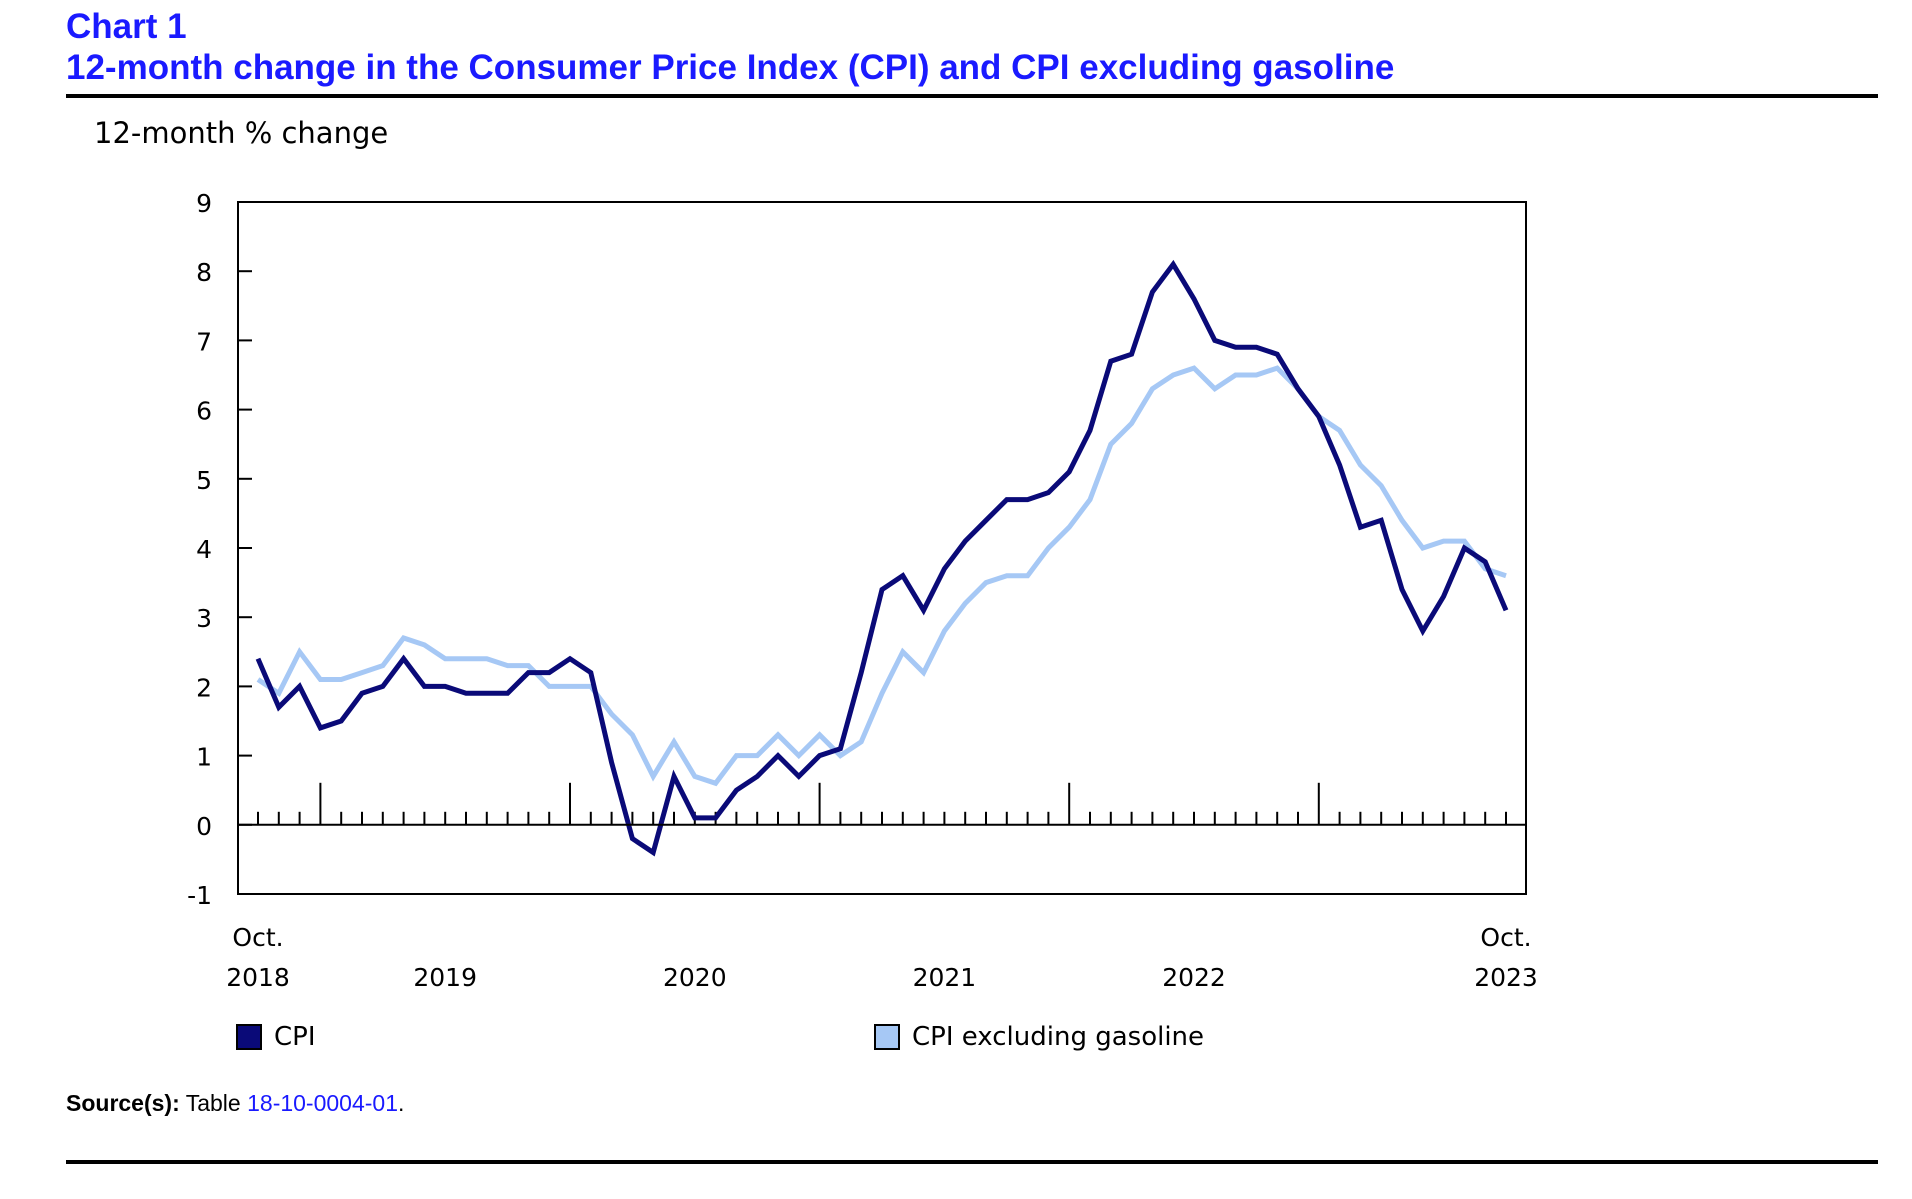 This screenshot has height=1199, width=1912. I want to click on y-tick-label: 9, so click(204, 203).